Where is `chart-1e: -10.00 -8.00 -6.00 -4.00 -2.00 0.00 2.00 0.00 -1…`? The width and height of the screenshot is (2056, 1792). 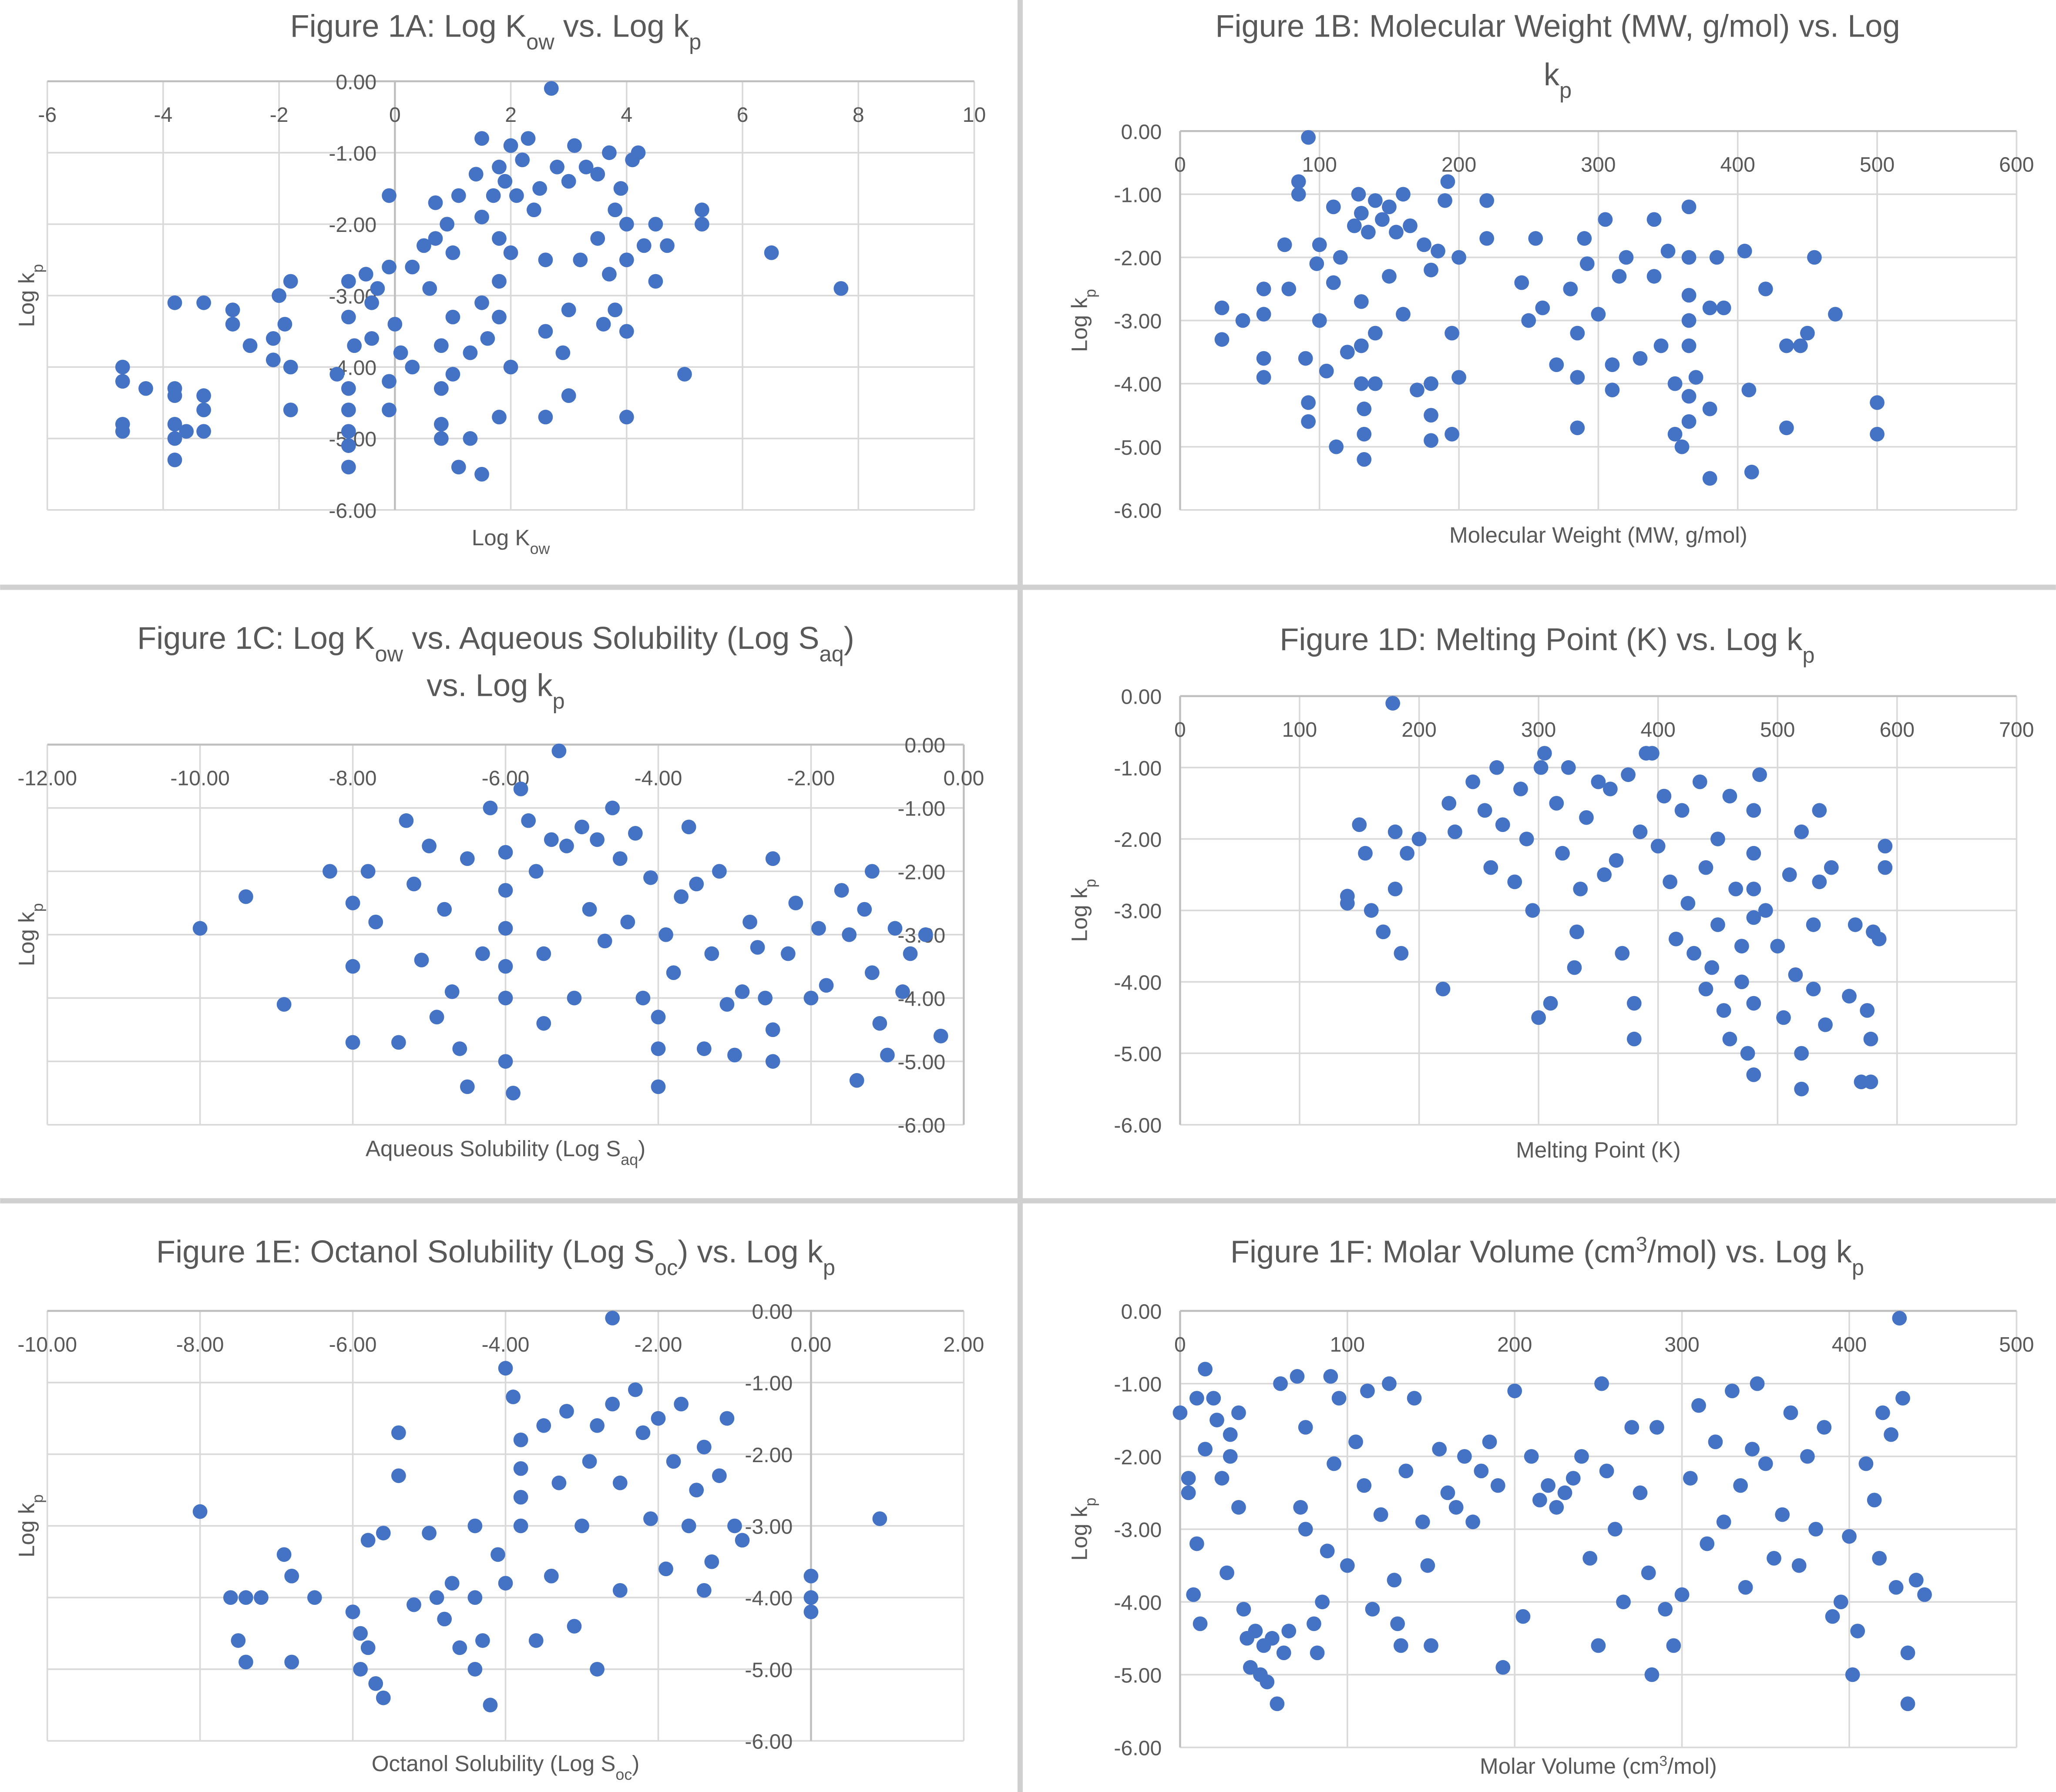
chart-1e: -10.00 -8.00 -6.00 -4.00 -2.00 0.00 2.00 0.00 -1… is located at coordinates (499, 1509).